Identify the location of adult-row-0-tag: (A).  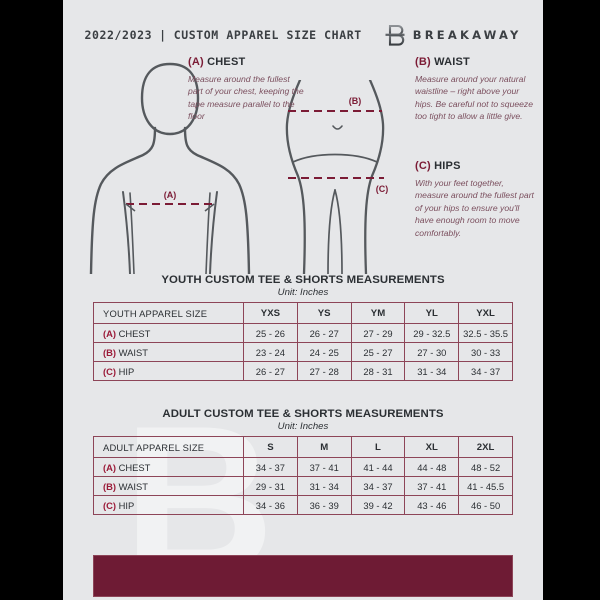
(110, 467).